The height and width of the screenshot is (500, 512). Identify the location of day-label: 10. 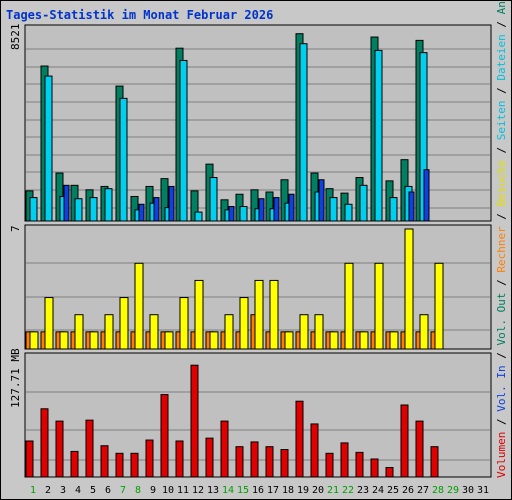
(168, 490).